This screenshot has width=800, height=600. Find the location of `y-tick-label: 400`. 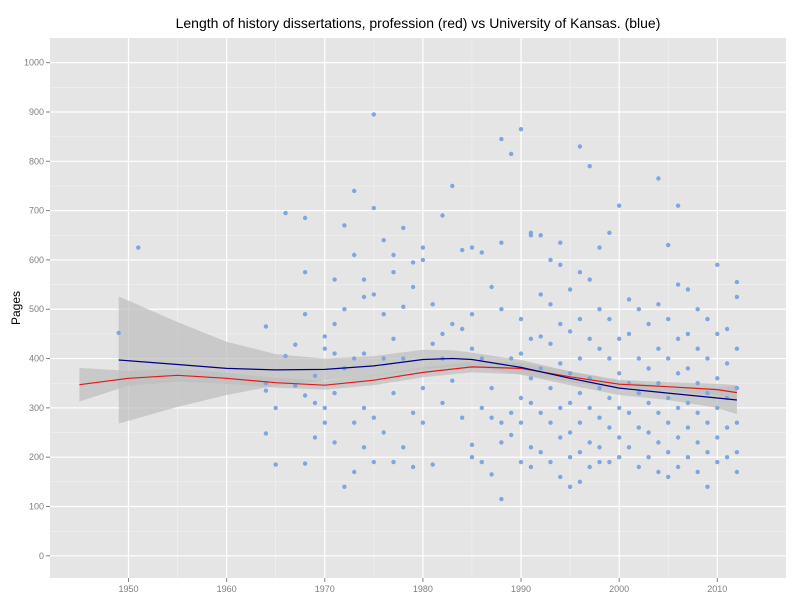

y-tick-label: 400 is located at coordinates (36, 359).